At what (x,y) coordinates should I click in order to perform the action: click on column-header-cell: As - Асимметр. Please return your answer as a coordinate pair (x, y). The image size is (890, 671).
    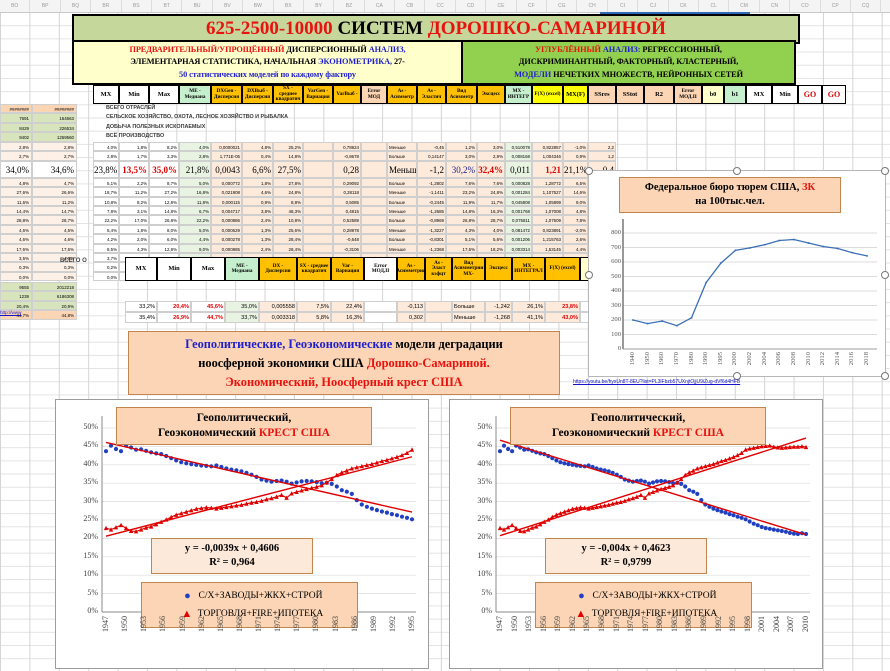
    Looking at the image, I should click on (402, 94).